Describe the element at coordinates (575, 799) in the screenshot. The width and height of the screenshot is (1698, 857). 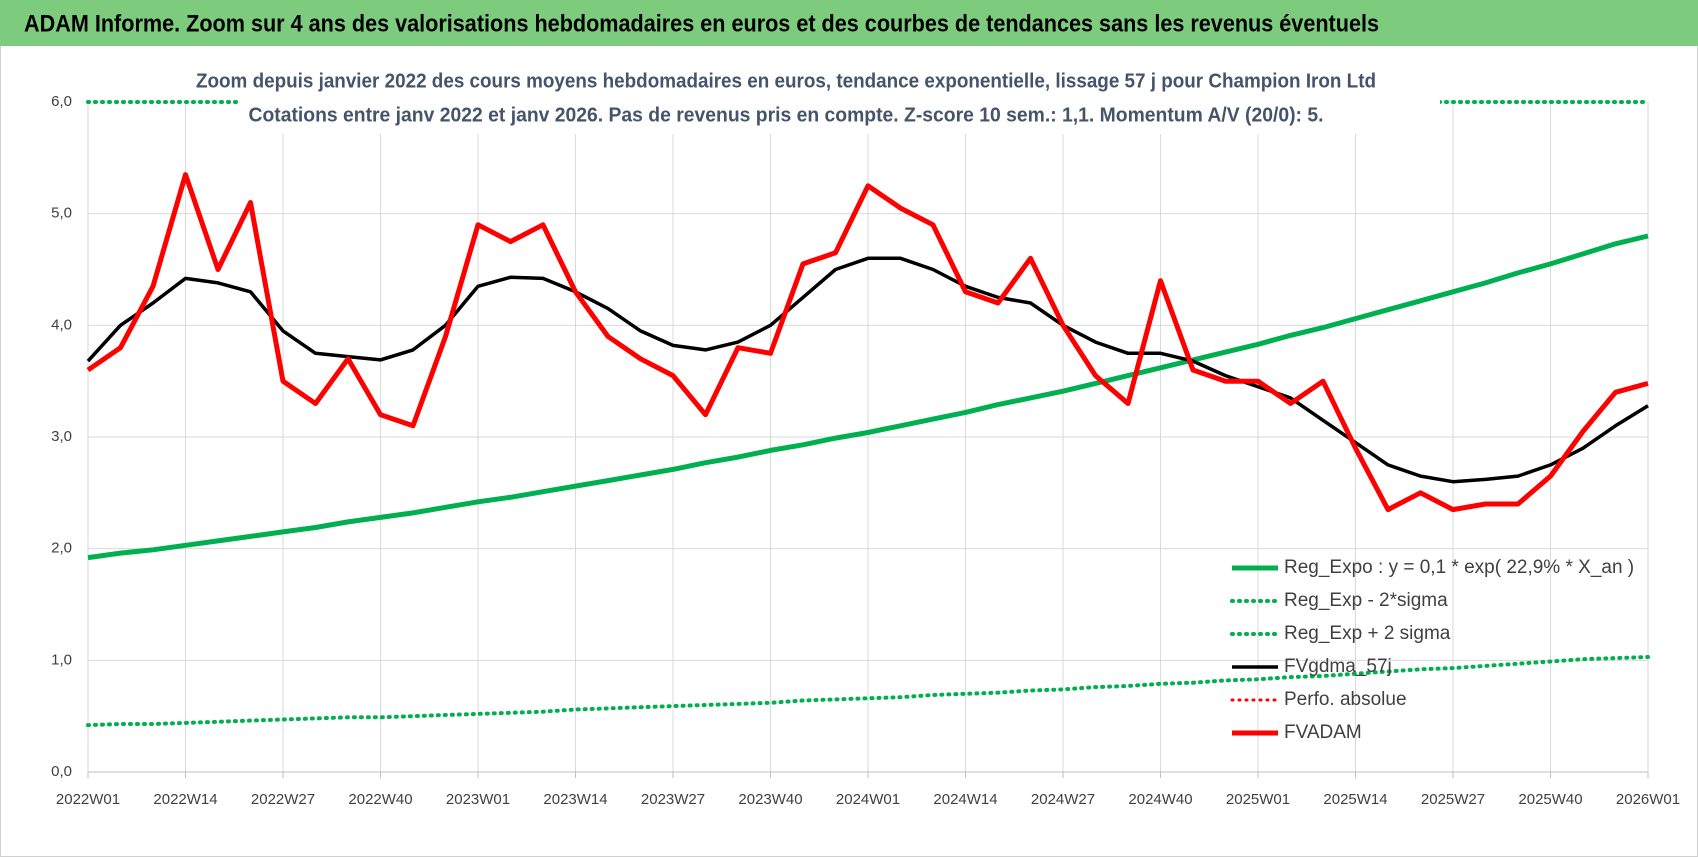
I see `x-tick-label: 2023W14` at that location.